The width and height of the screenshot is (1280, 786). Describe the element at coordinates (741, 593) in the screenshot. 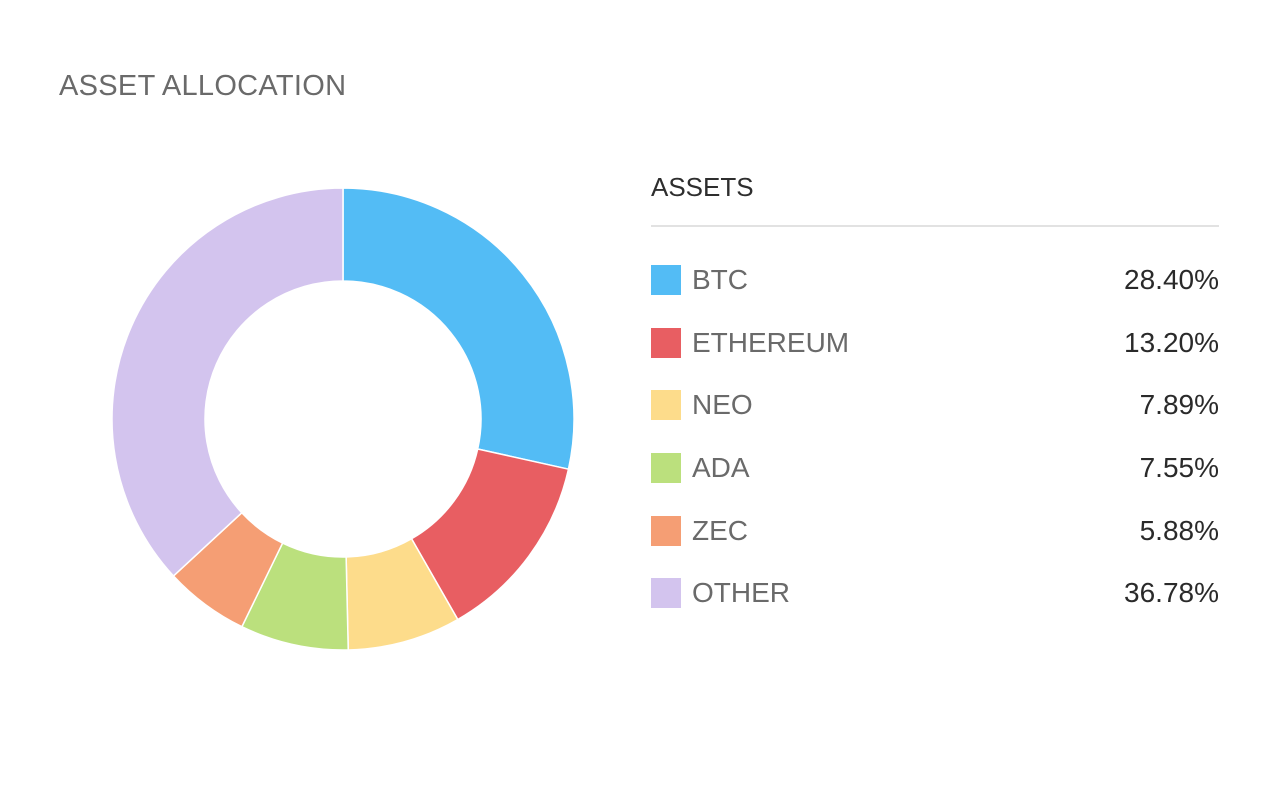

I see `legend-label-other: OTHER` at that location.